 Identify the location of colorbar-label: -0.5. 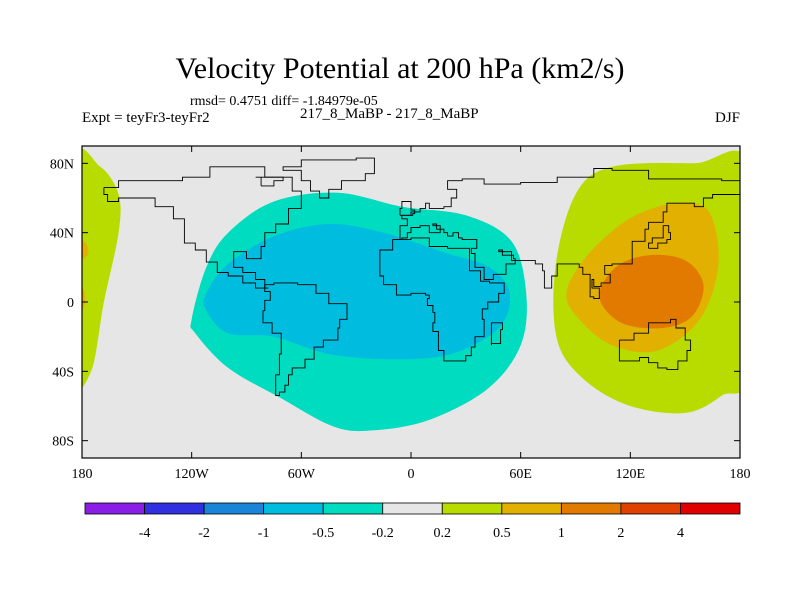
(323, 533).